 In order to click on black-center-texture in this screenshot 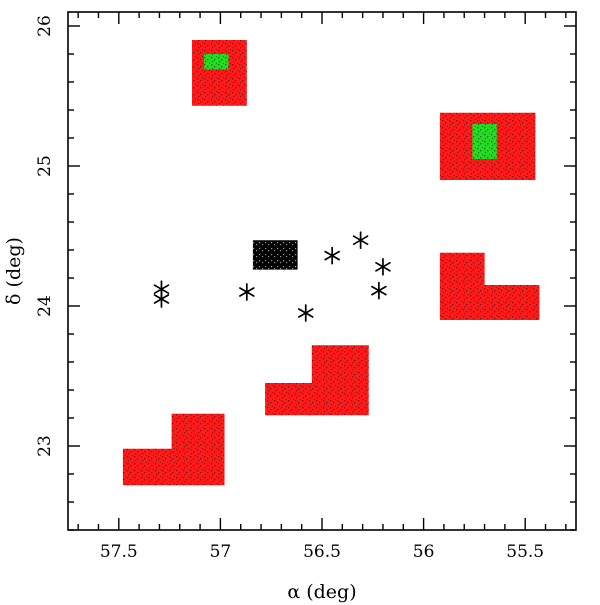, I will do `click(275, 255)`.